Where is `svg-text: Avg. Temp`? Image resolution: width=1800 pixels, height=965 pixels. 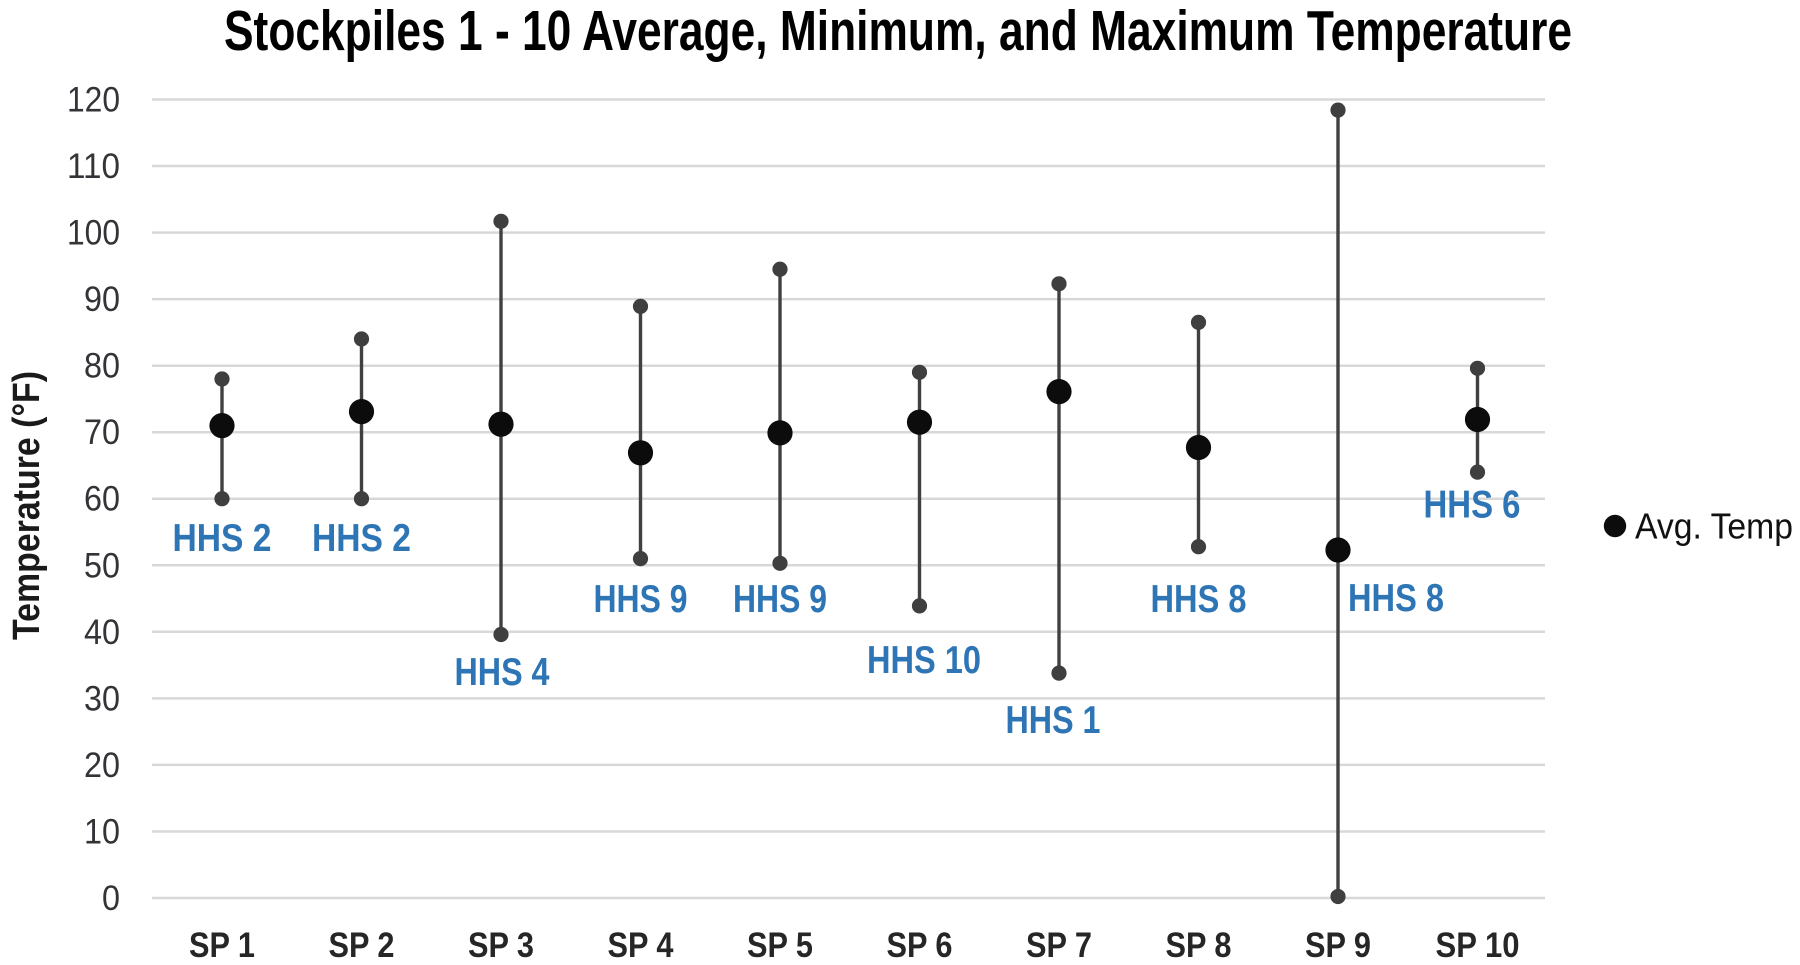
svg-text: Avg. Temp is located at coordinates (1714, 526).